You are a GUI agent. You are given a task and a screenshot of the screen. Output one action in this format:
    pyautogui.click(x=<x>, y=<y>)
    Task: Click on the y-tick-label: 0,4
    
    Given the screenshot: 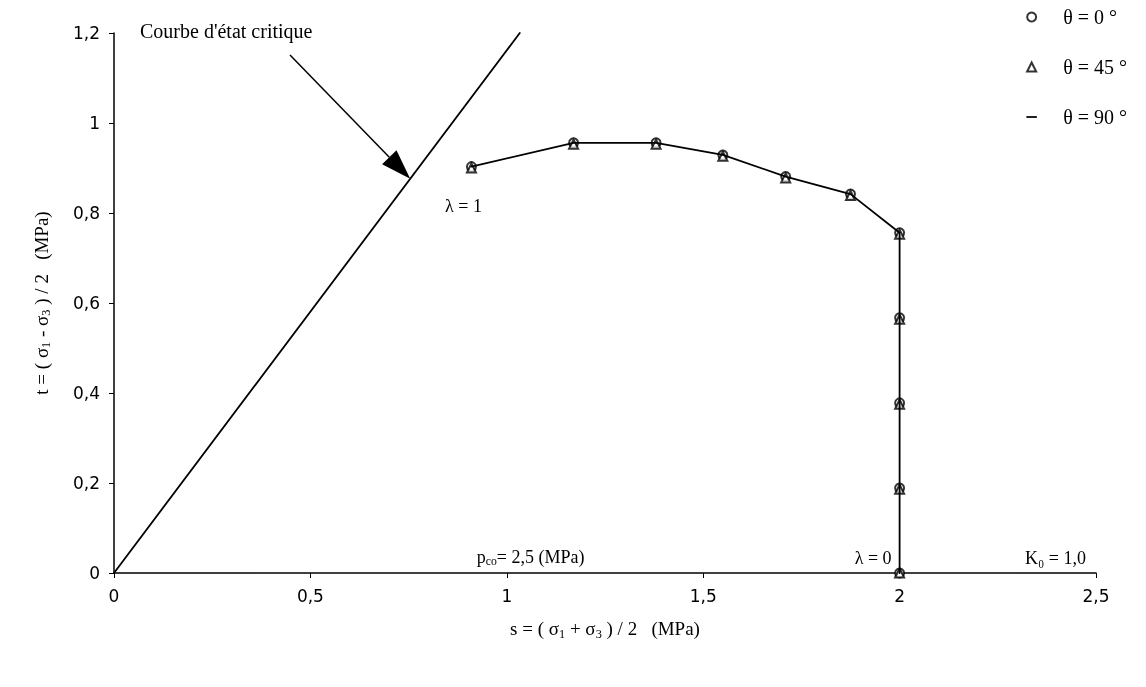 What is the action you would take?
    pyautogui.click(x=86, y=393)
    